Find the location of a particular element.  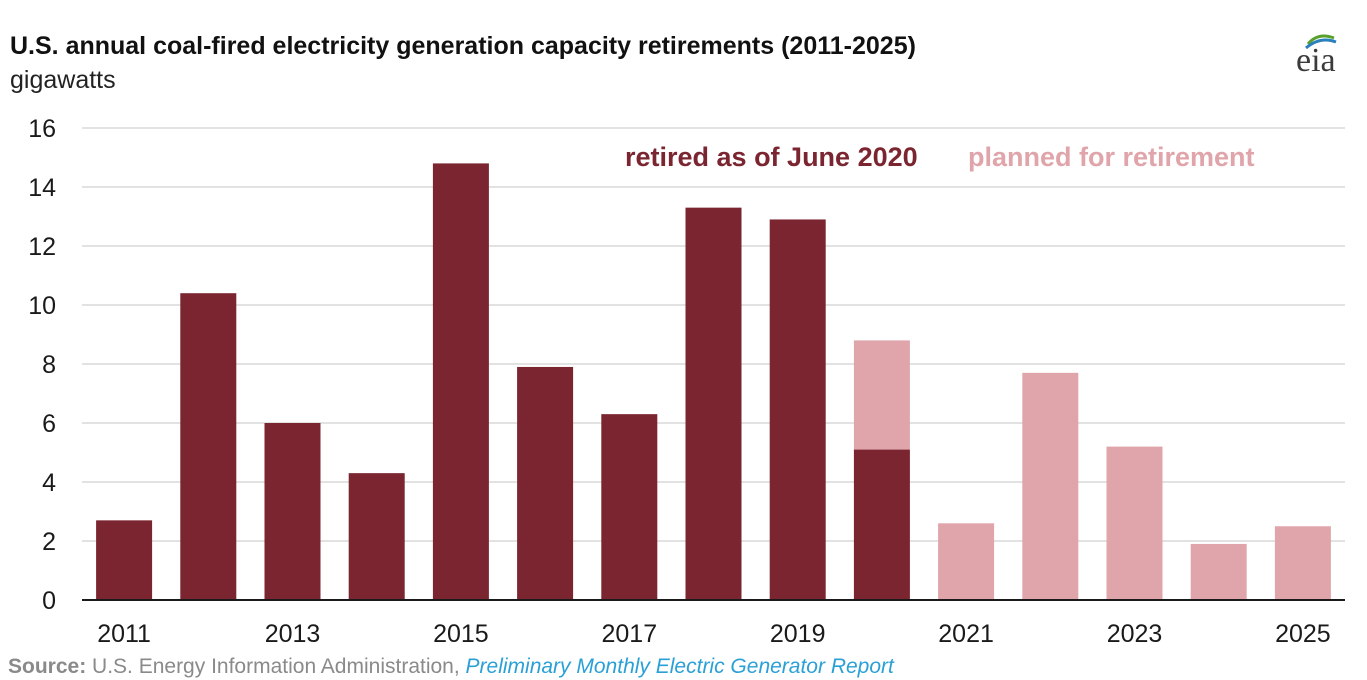

bar-planned-2023 is located at coordinates (1134, 523).